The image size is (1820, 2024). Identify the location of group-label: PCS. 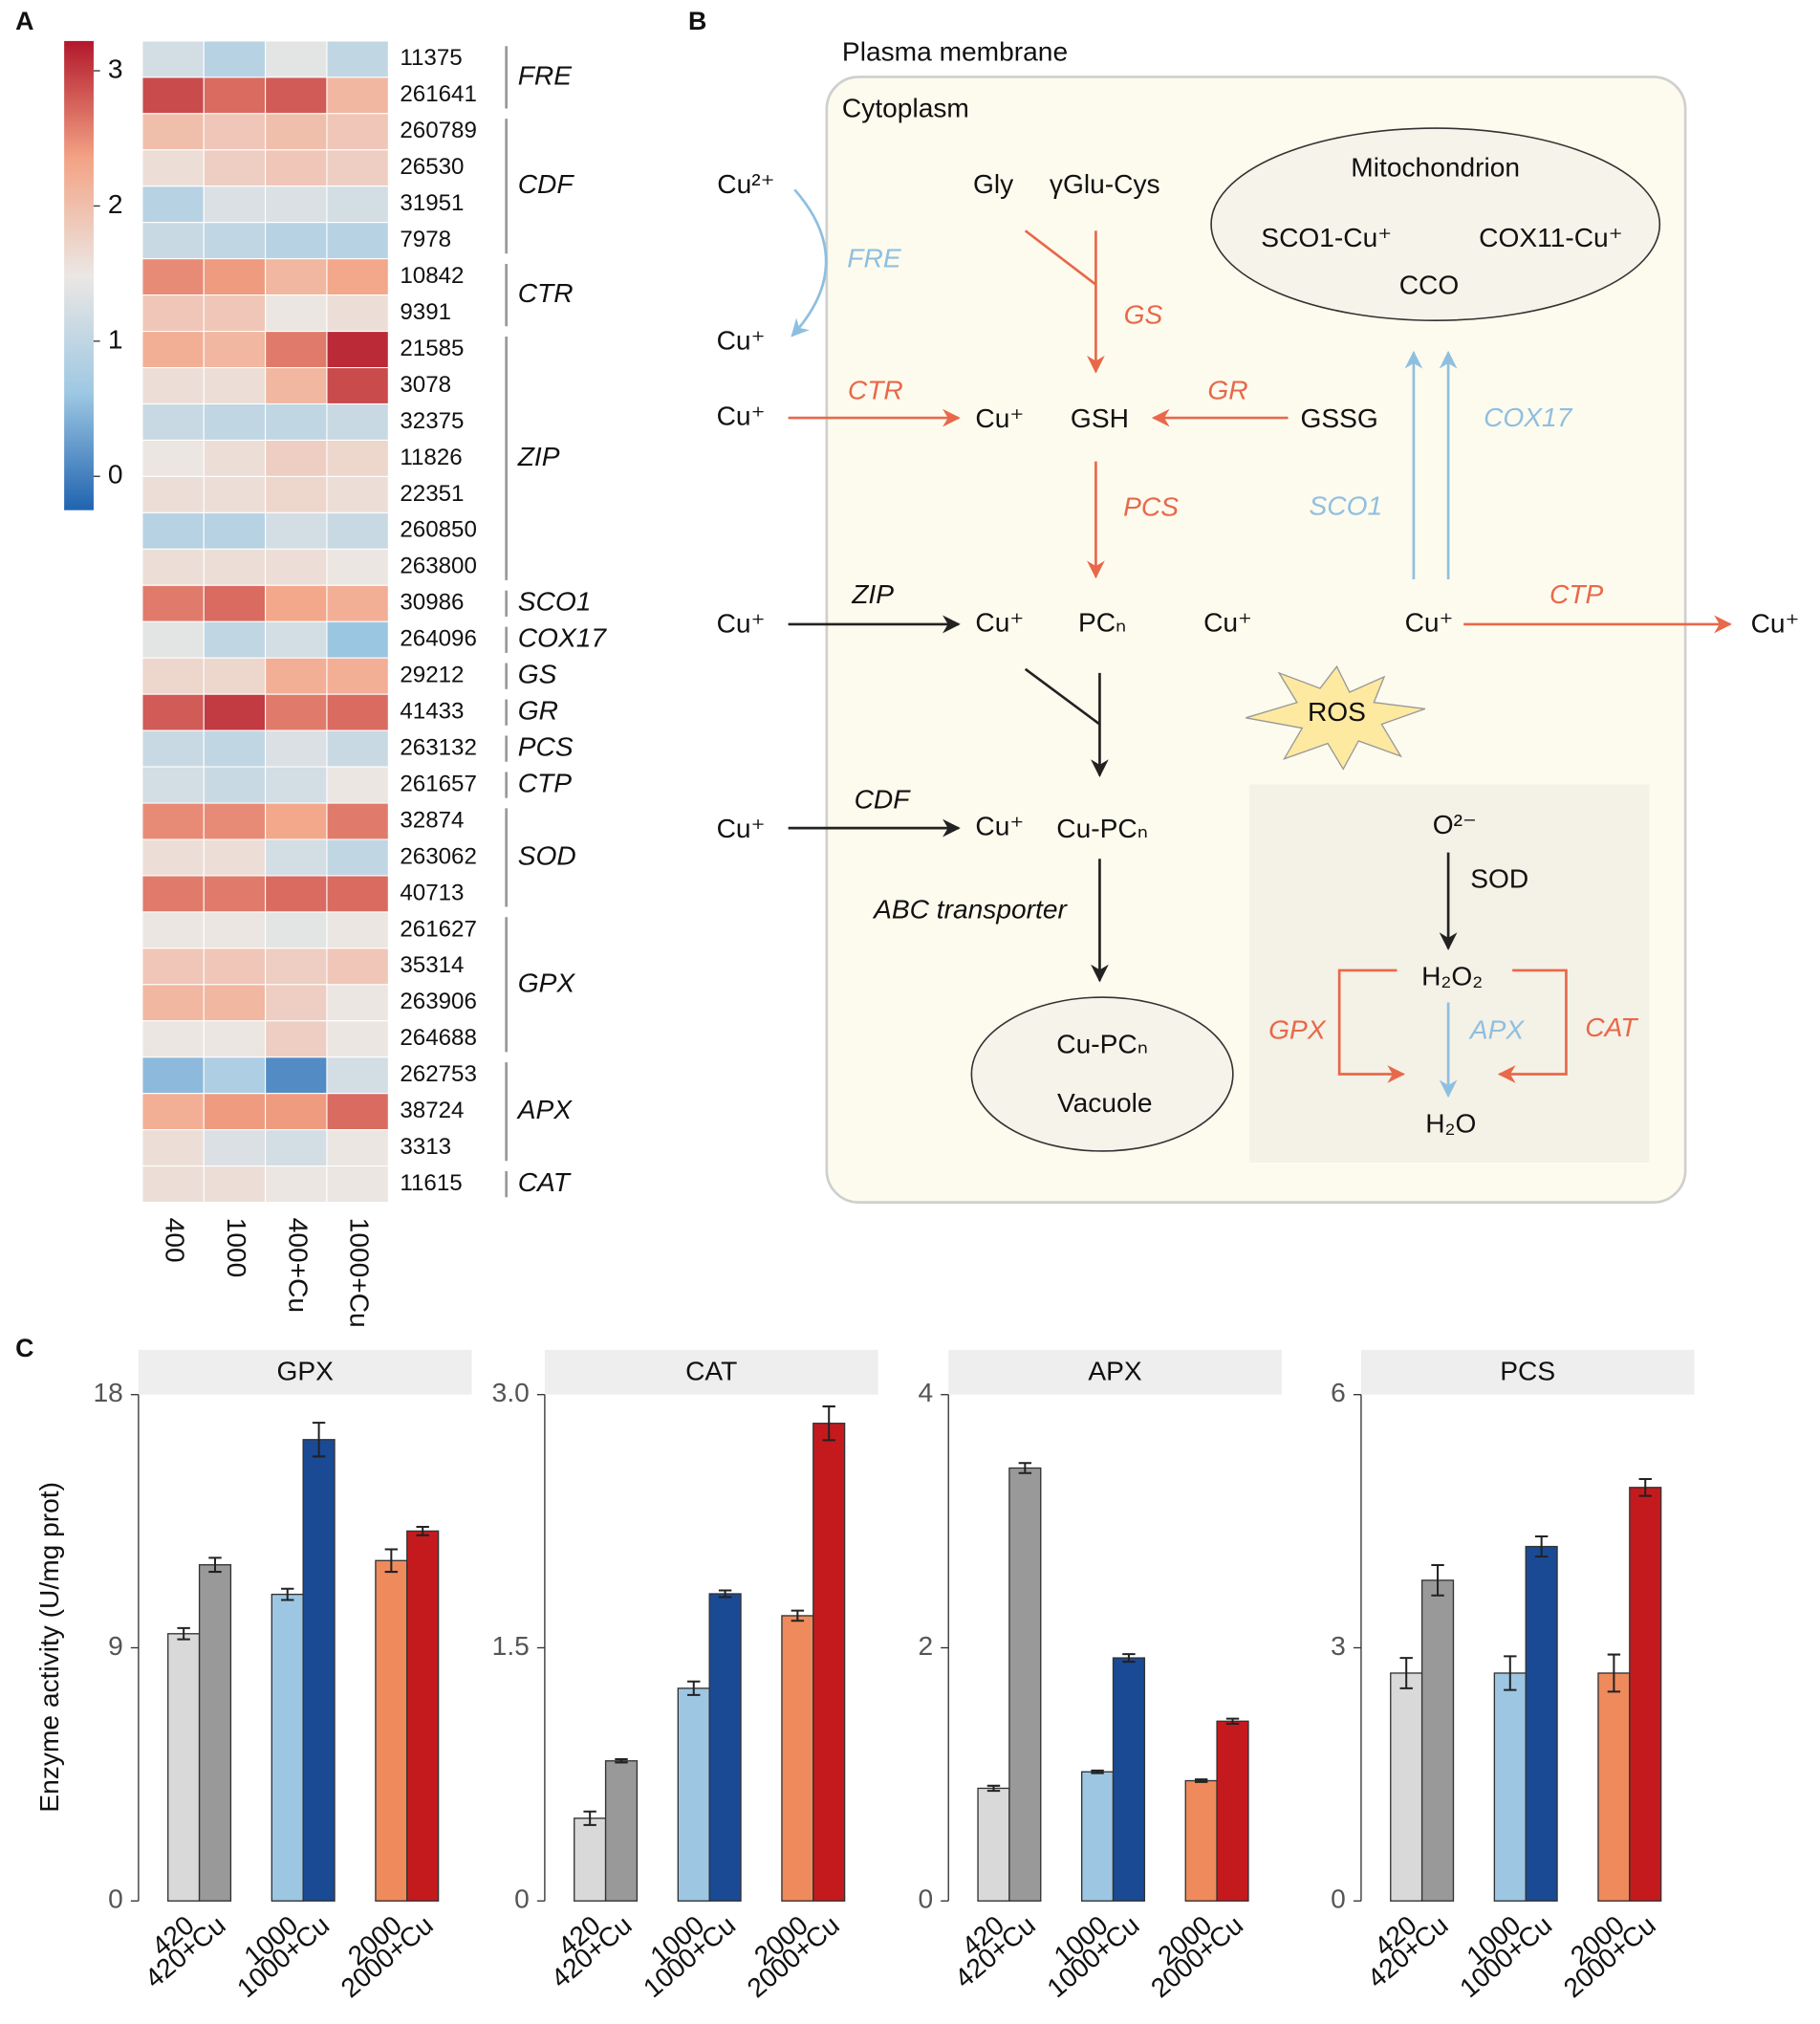
(546, 747).